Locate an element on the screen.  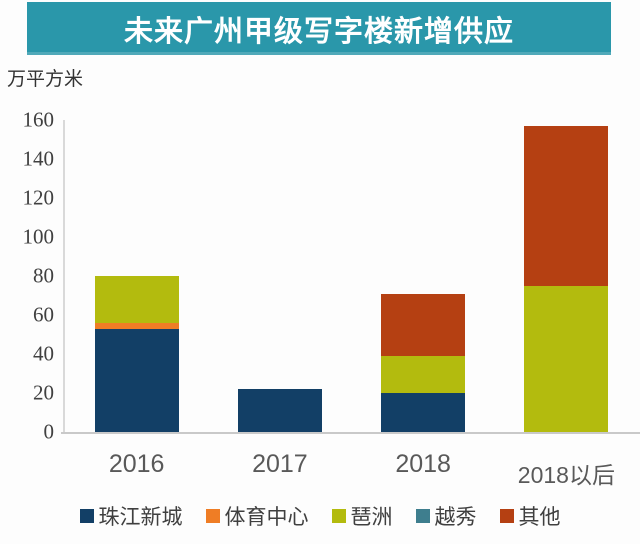
y-tick-label: 80 is located at coordinates (43, 275).